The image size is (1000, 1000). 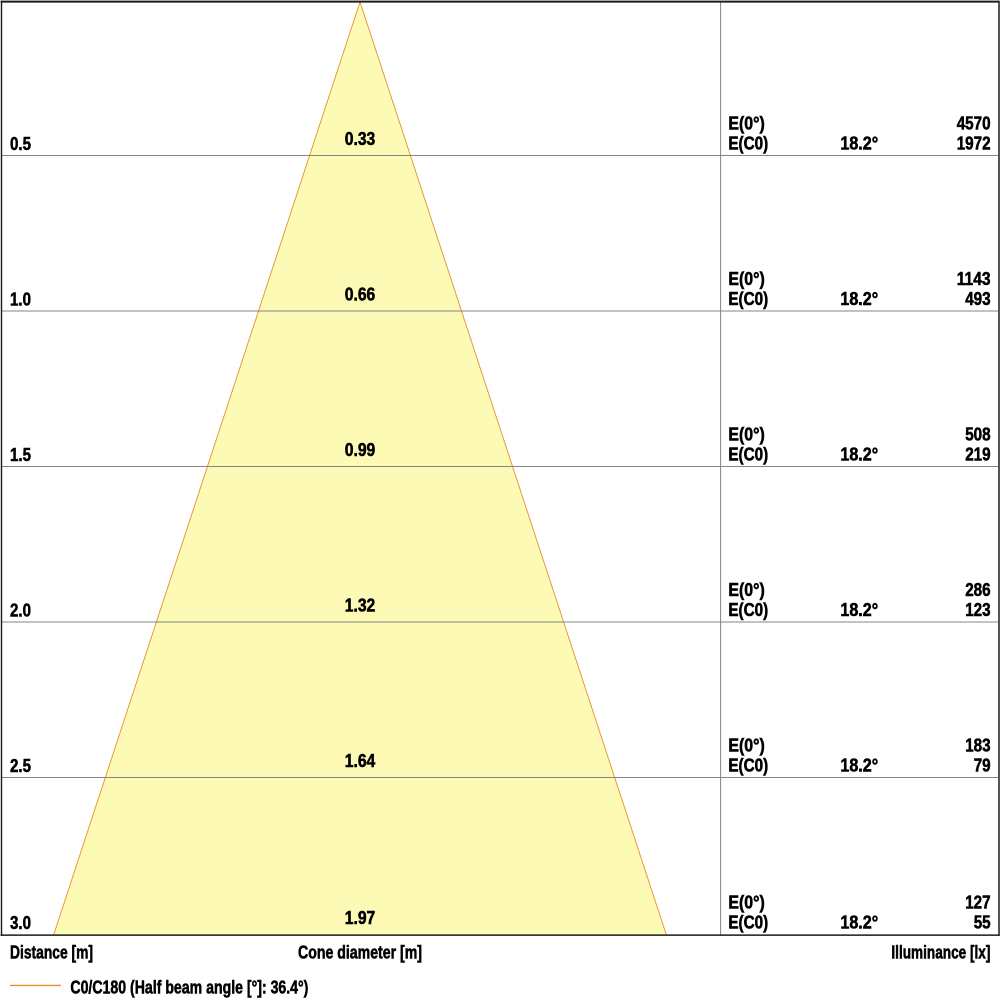 I want to click on svg-text: 2.5, so click(x=20, y=766).